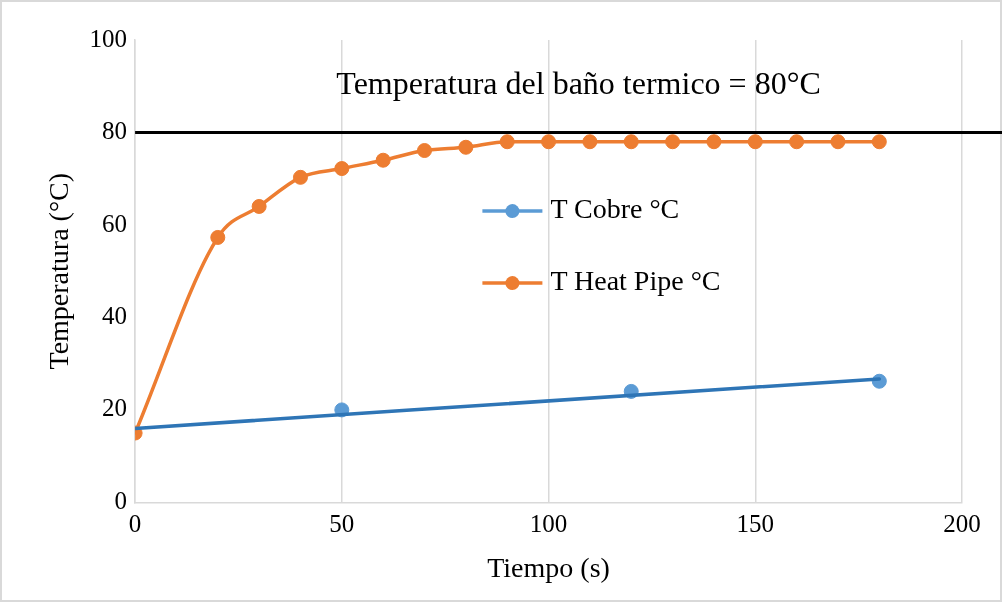 This screenshot has height=602, width=1002. Describe the element at coordinates (578, 82) in the screenshot. I see `ref-line-label: Temperatura del baño termico = 80°C` at that location.